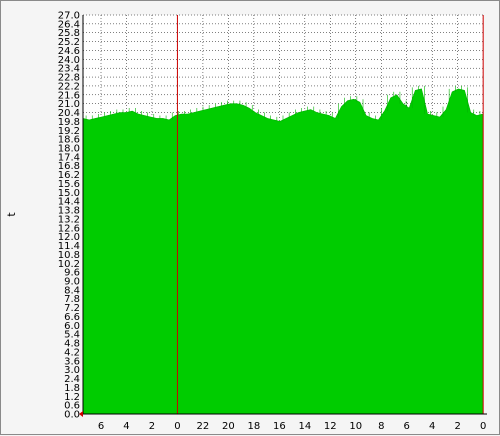  I want to click on y-tick-label: 1.8, so click(72, 388).